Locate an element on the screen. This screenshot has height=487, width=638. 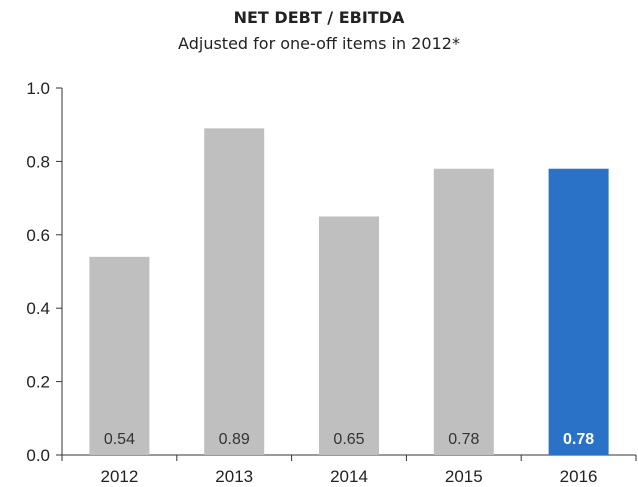
data-label-2014: 0.65 is located at coordinates (348, 439).